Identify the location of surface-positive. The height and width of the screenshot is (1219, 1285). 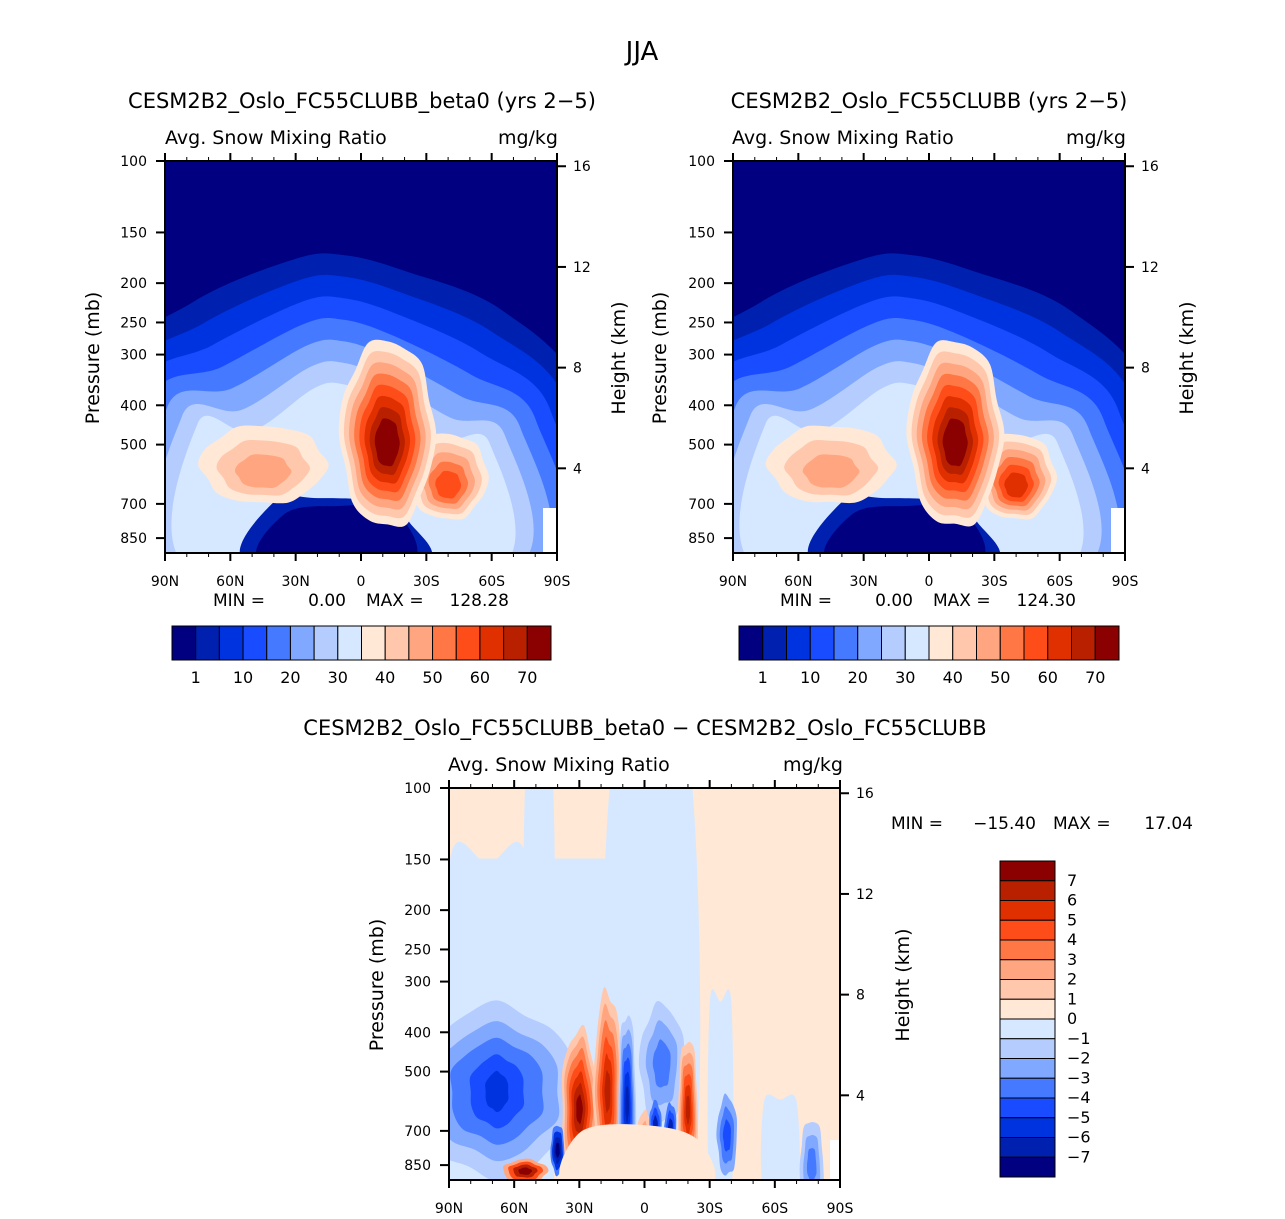
(637, 1152).